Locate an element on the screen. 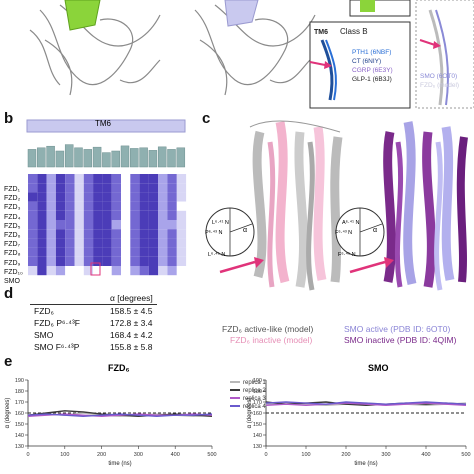  x-tick-label: 100 is located at coordinates (305, 455).